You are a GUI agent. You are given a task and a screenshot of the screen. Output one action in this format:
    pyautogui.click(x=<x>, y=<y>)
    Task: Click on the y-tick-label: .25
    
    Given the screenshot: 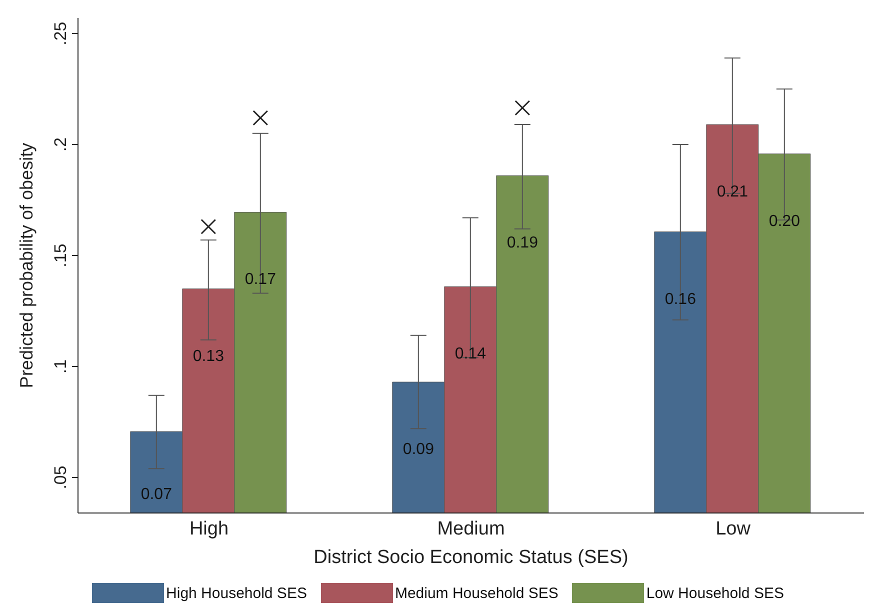 What is the action you would take?
    pyautogui.click(x=60, y=34)
    